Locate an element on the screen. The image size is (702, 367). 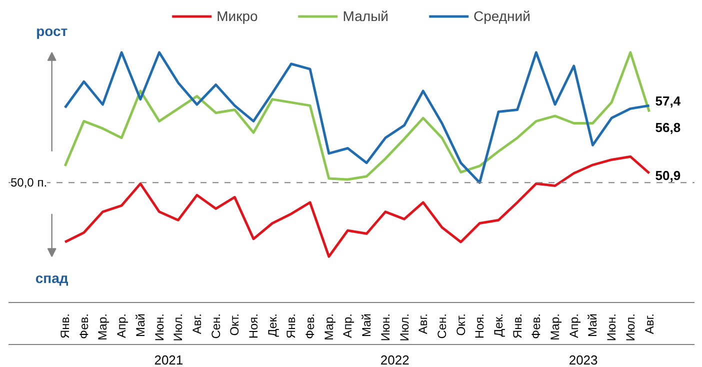
text: спад is located at coordinates (51, 278).